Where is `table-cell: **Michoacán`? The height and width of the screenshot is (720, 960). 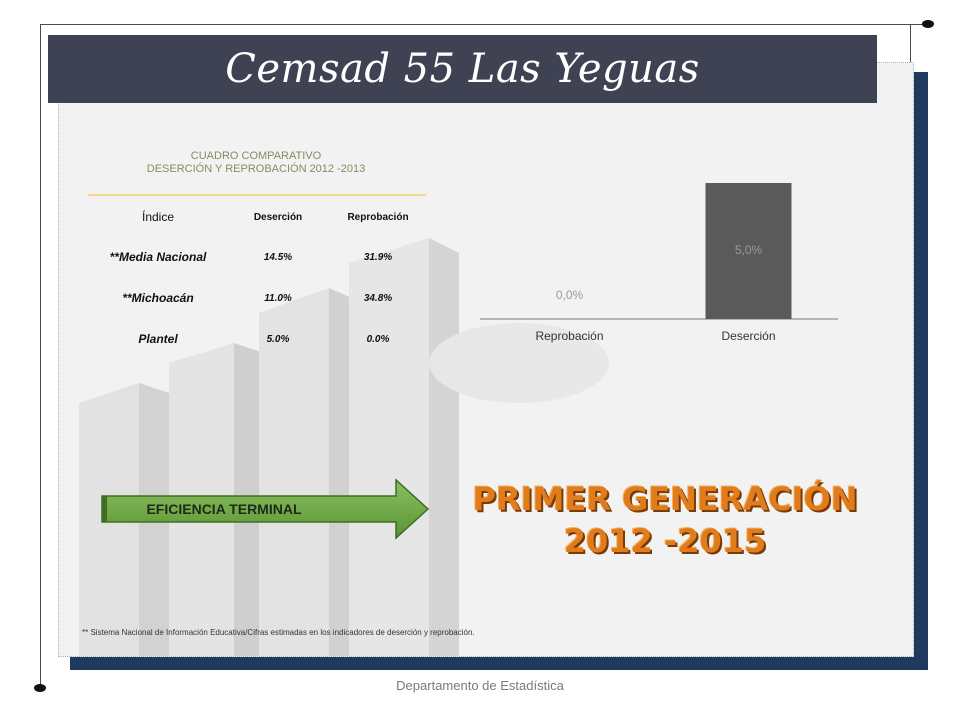 table-cell: **Michoacán is located at coordinates (158, 298).